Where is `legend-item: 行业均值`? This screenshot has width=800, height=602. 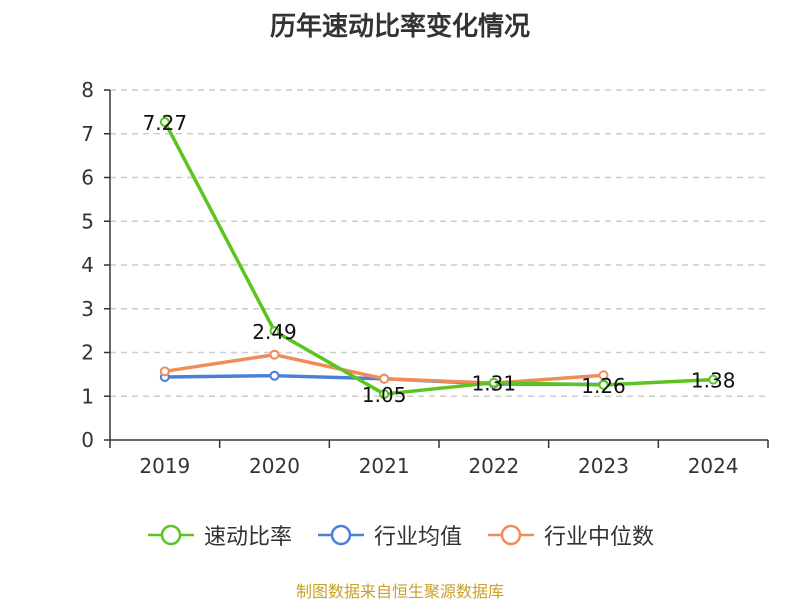
legend-item: 行业均值 is located at coordinates (389, 535).